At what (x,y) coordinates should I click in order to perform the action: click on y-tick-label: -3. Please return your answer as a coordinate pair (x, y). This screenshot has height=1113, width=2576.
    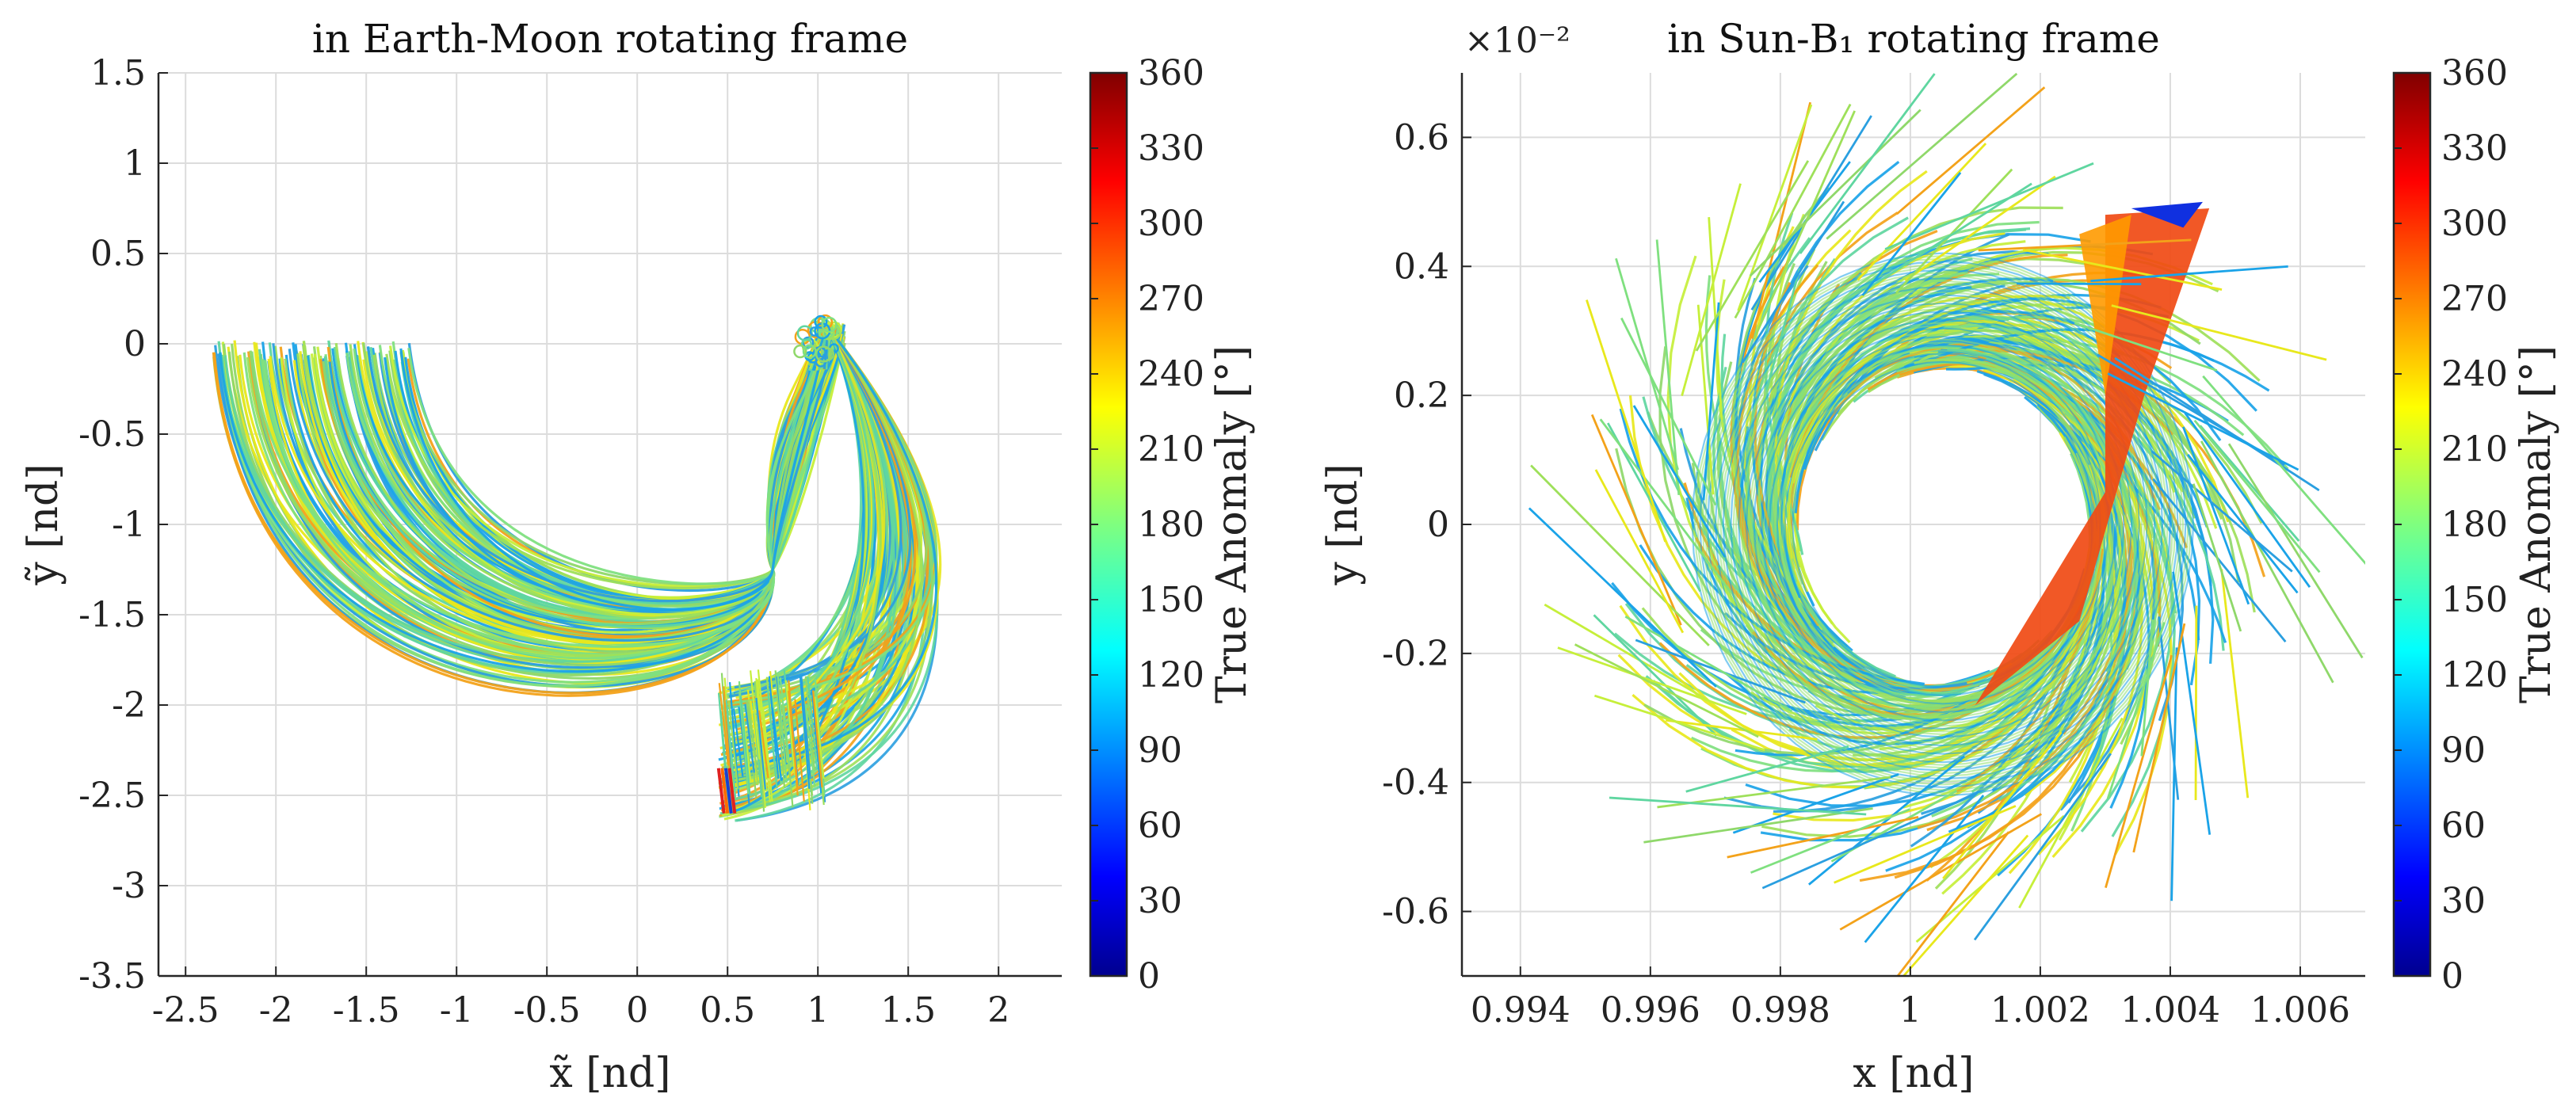
    Looking at the image, I should click on (129, 886).